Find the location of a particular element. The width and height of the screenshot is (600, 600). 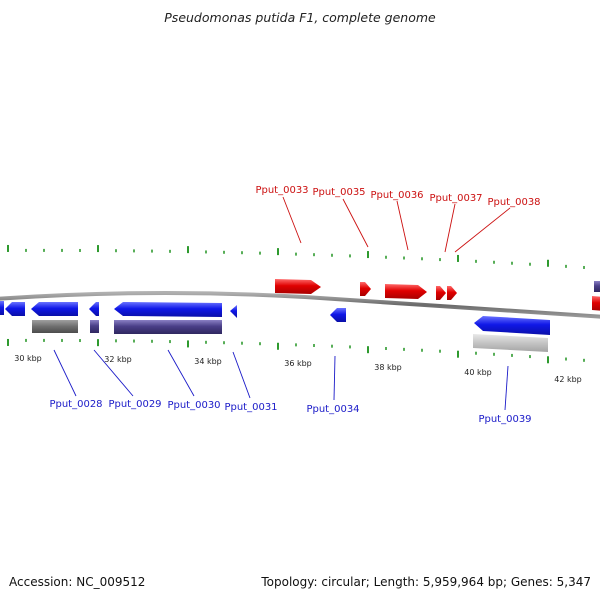

gene-label: Pput_0034 is located at coordinates (332, 409).